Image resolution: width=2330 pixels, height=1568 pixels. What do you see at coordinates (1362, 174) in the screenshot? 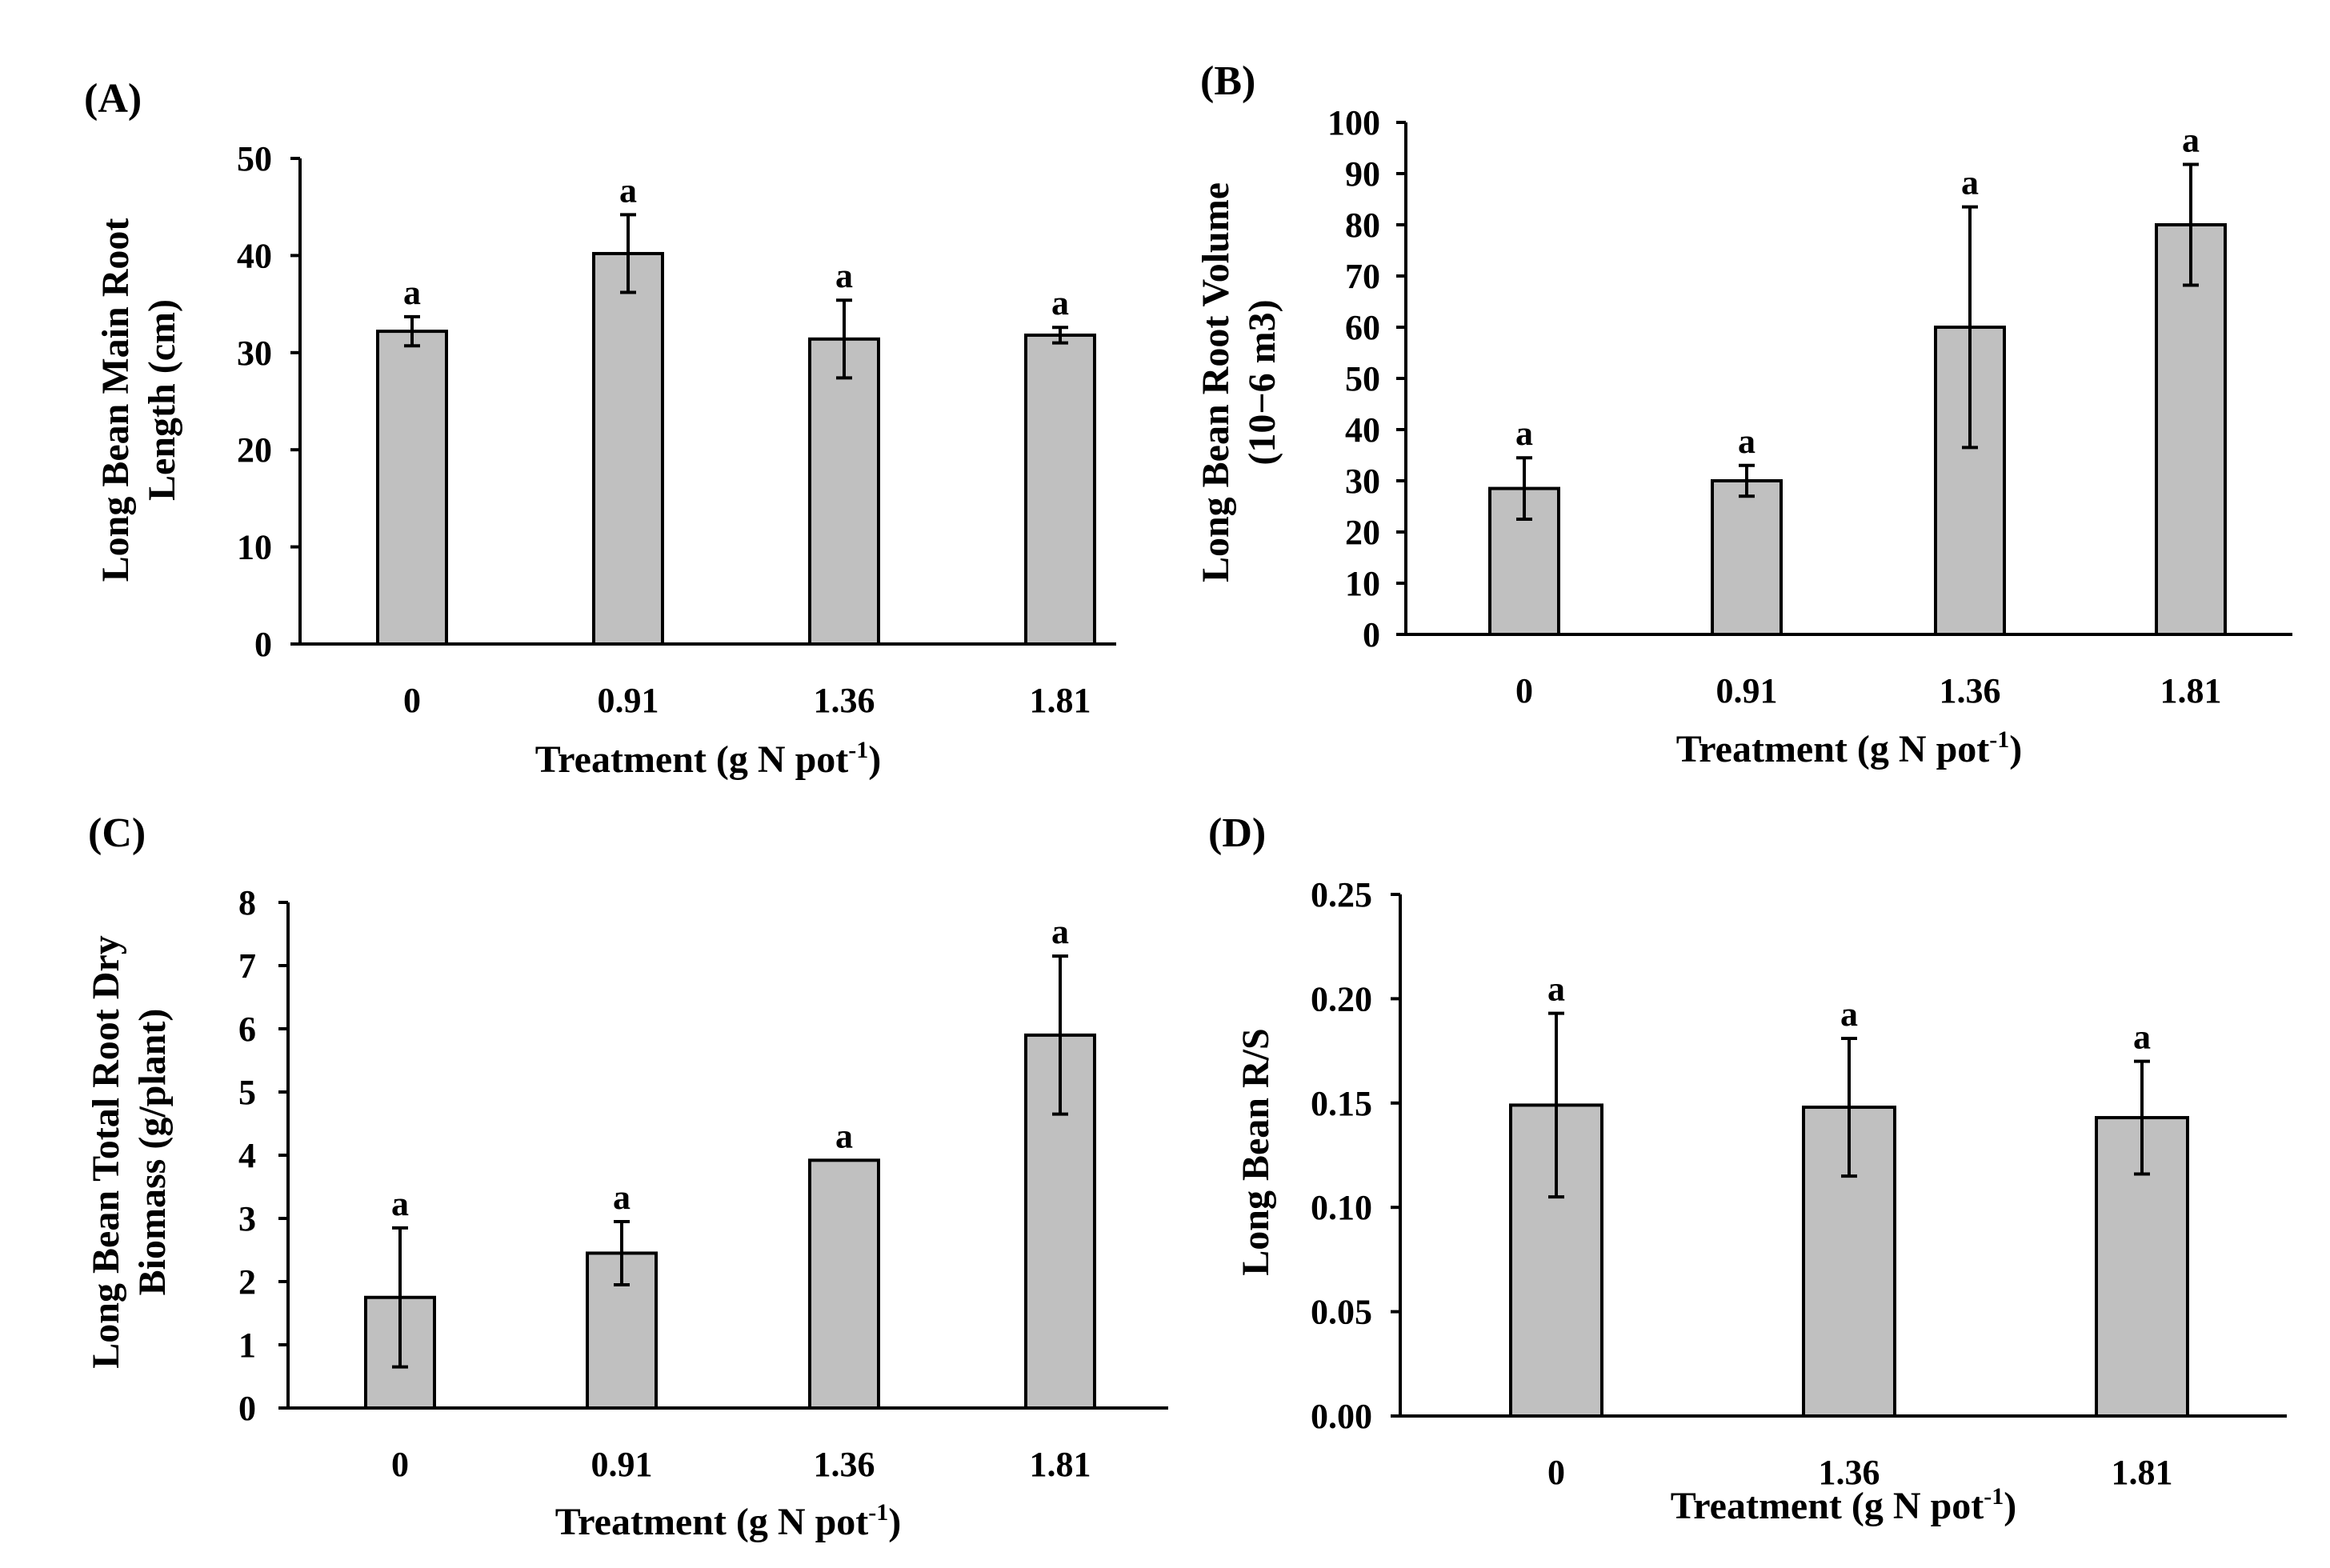
I see `y-tick-label: 90` at bounding box center [1362, 174].